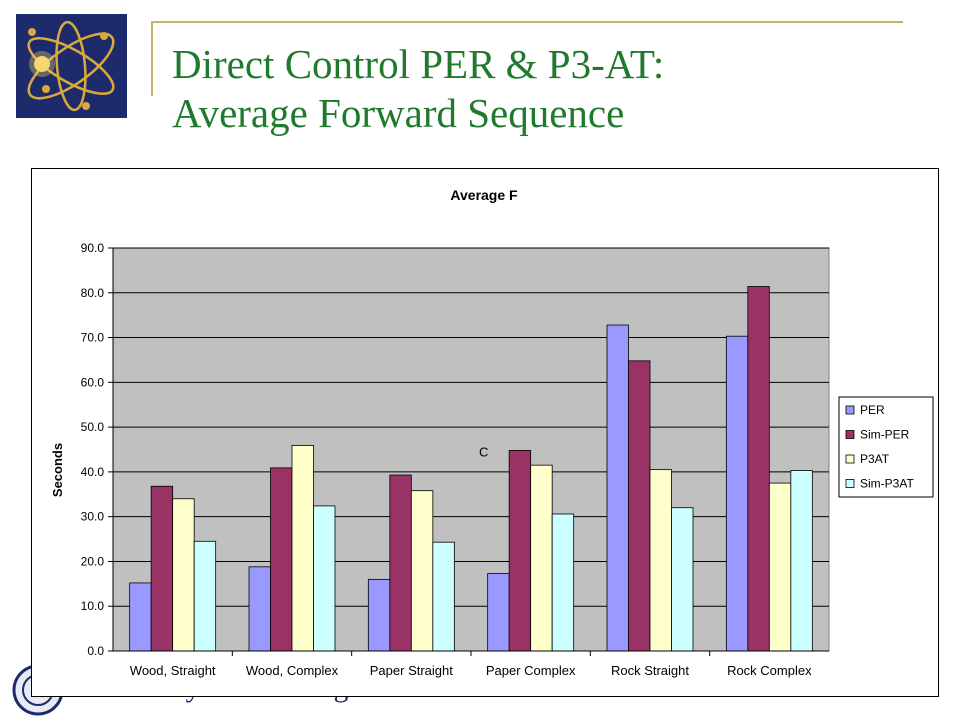 The height and width of the screenshot is (721, 960). What do you see at coordinates (93, 293) in the screenshot?
I see `y-tick-label: 80.0` at bounding box center [93, 293].